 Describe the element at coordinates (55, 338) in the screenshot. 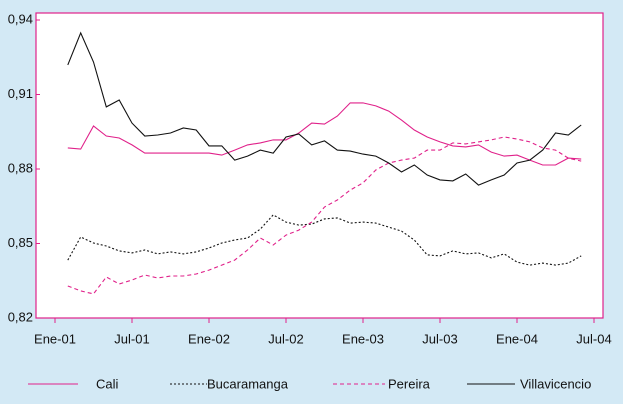

I see `x-tick-label: Ene-01` at that location.